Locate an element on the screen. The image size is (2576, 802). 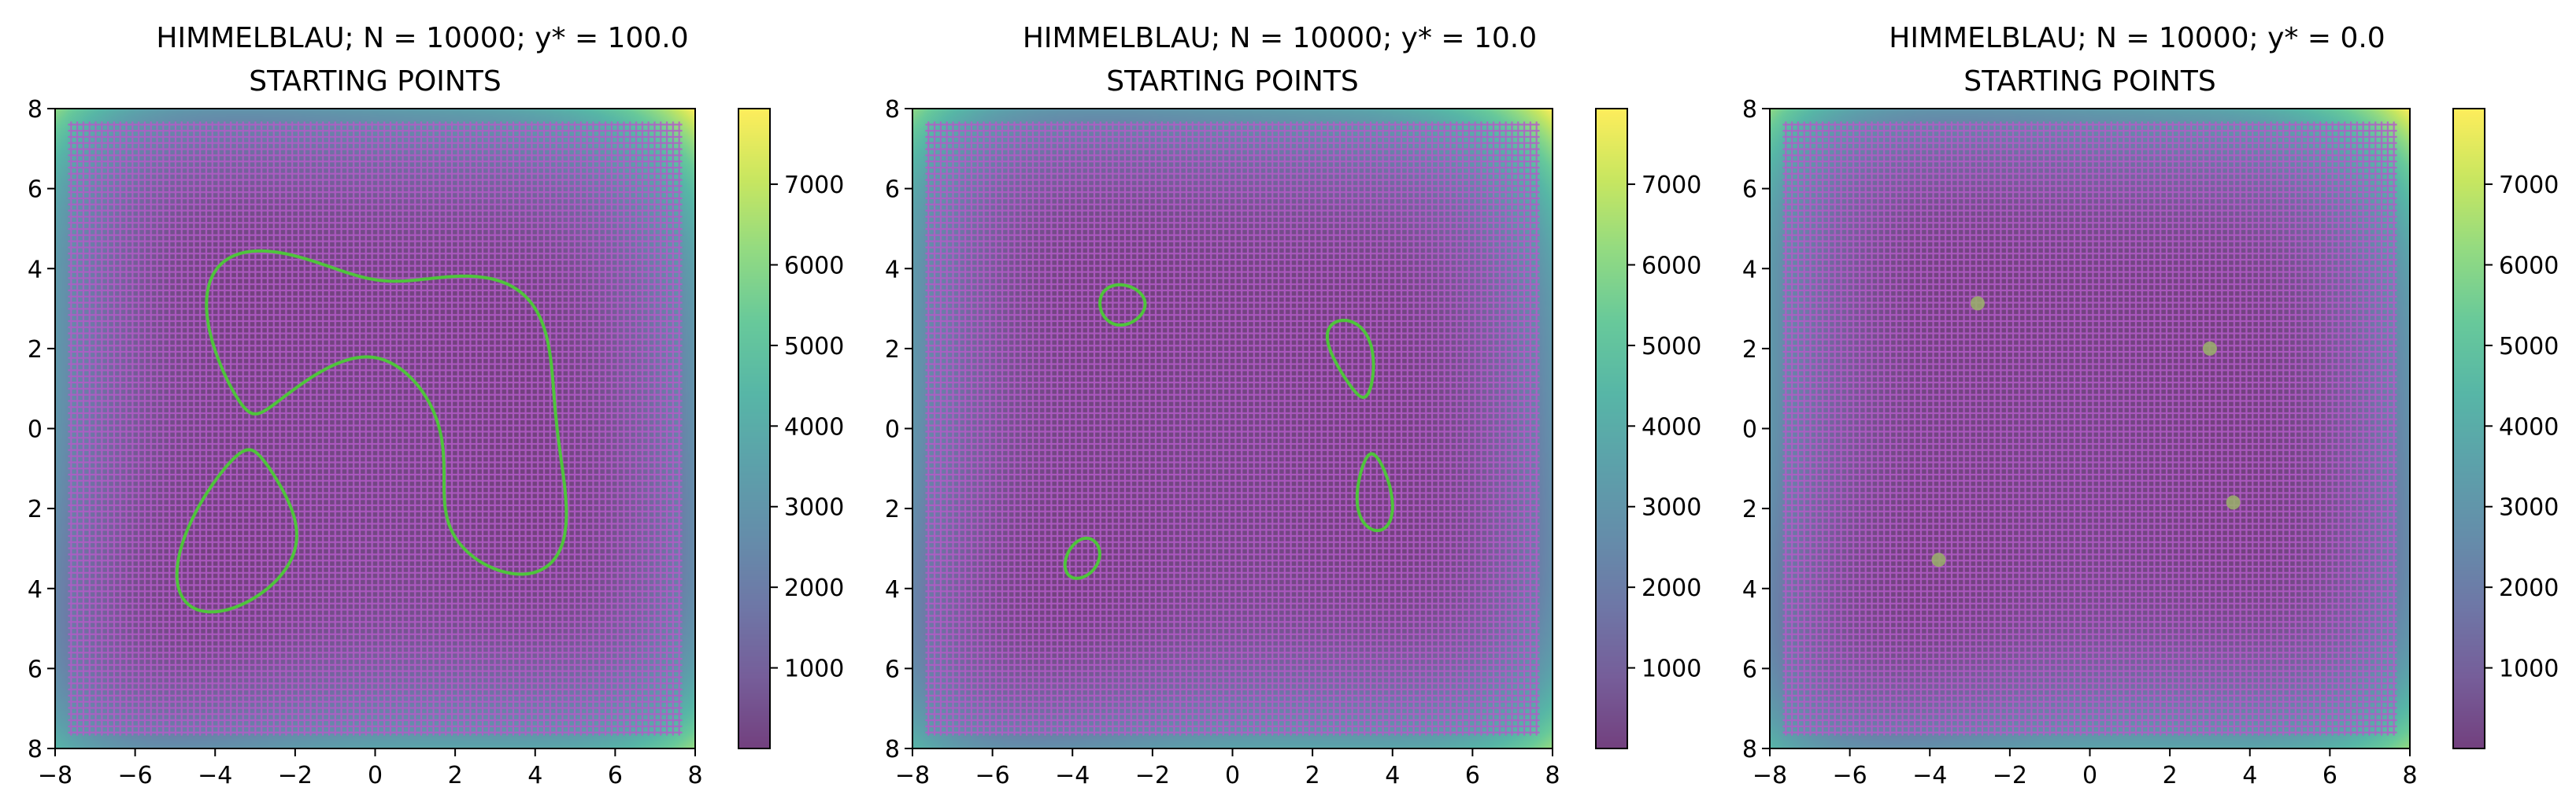
chart-title: HIMMELBLAU; N = 10000; y* = 0.0 is located at coordinates (2137, 38).